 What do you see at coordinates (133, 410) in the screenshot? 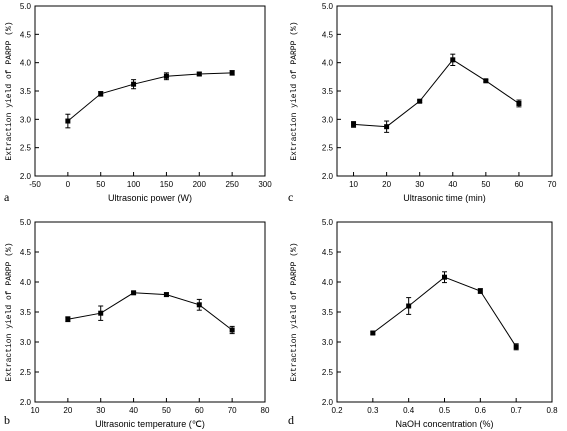
I see `x-tick-label: 40` at bounding box center [133, 410].